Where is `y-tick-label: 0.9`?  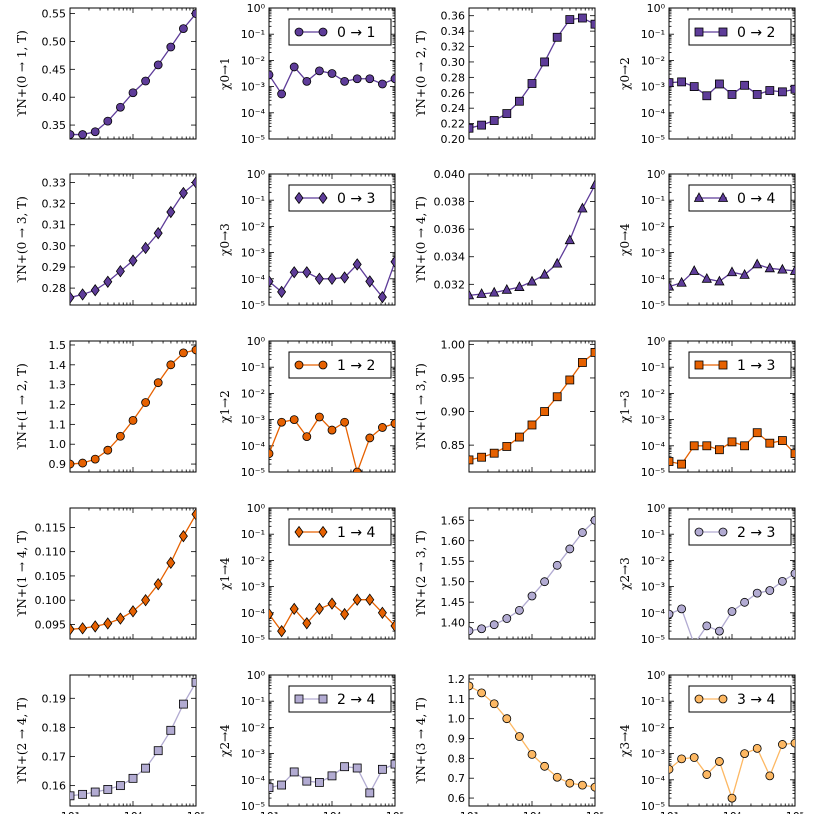
y-tick-label: 0.9 is located at coordinates (58, 464).